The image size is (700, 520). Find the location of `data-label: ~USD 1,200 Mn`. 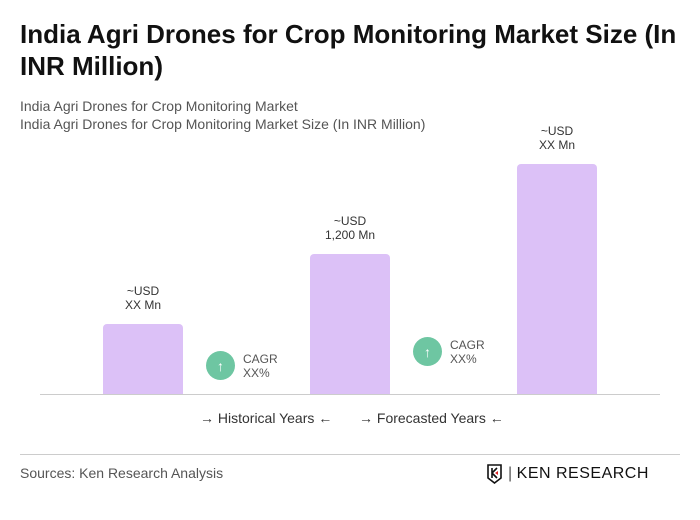

data-label: ~USD 1,200 Mn is located at coordinates (350, 228).